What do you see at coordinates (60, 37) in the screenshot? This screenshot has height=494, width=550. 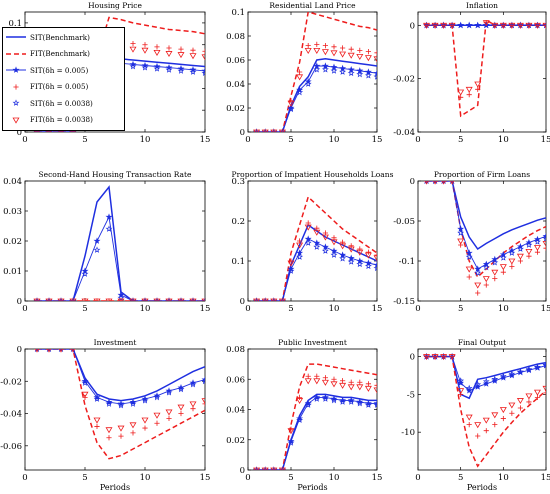 I see `legend-label: SIT(Benchmark)` at bounding box center [60, 37].